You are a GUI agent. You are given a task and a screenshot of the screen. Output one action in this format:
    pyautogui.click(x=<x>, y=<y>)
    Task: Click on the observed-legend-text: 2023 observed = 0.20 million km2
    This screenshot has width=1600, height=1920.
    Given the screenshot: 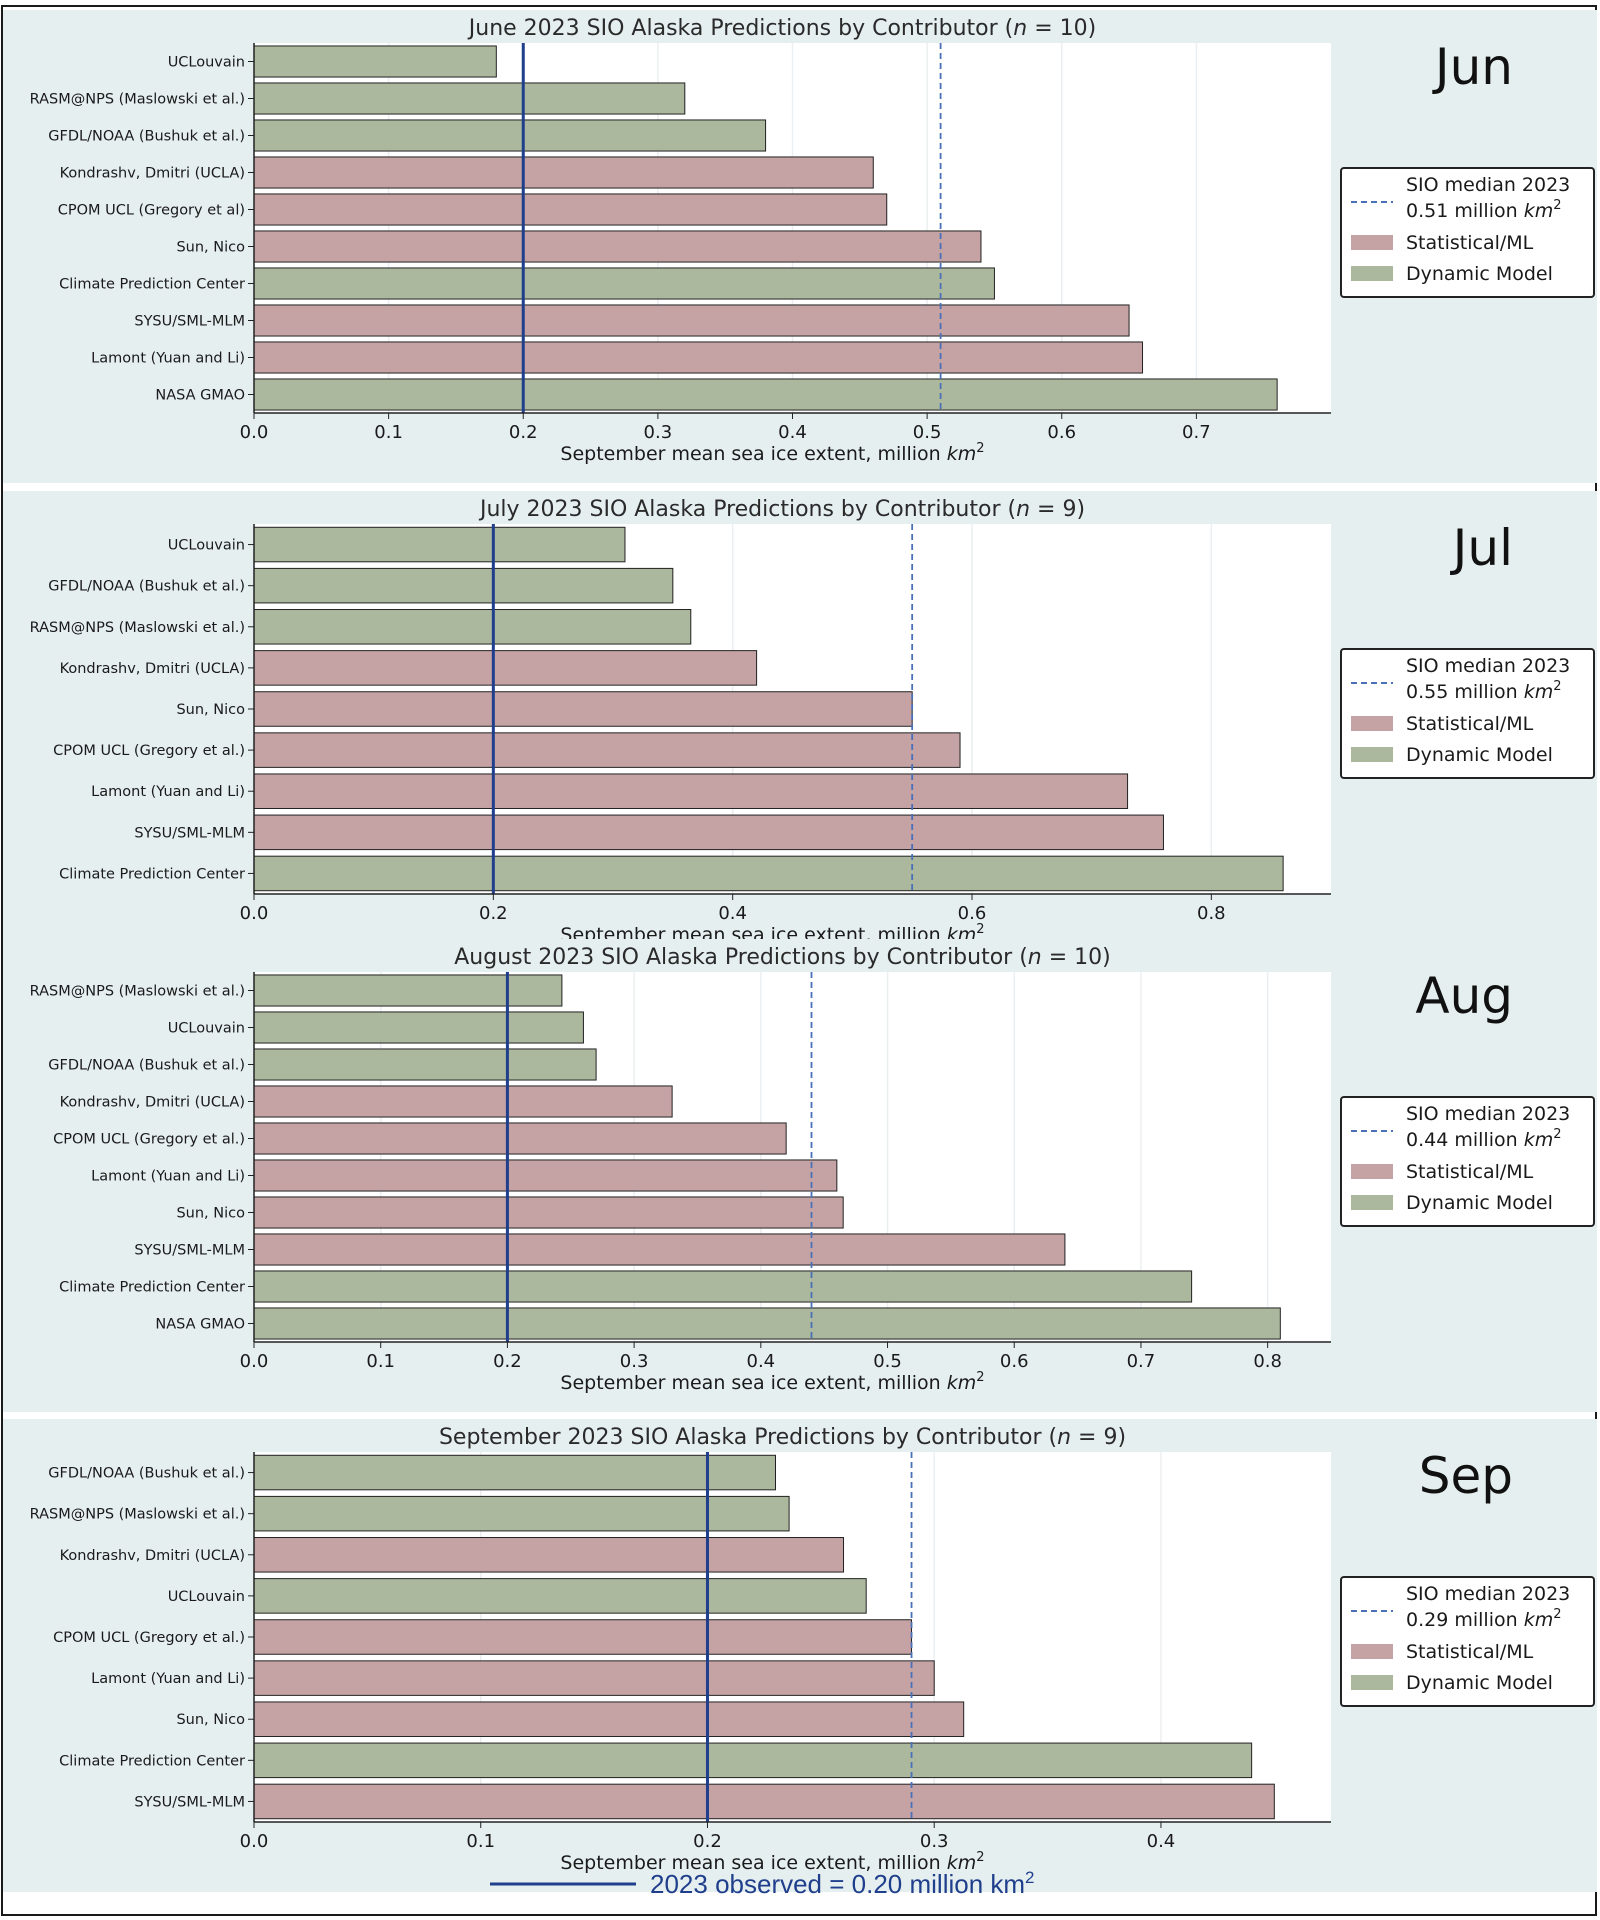 What is the action you would take?
    pyautogui.click(x=842, y=1884)
    